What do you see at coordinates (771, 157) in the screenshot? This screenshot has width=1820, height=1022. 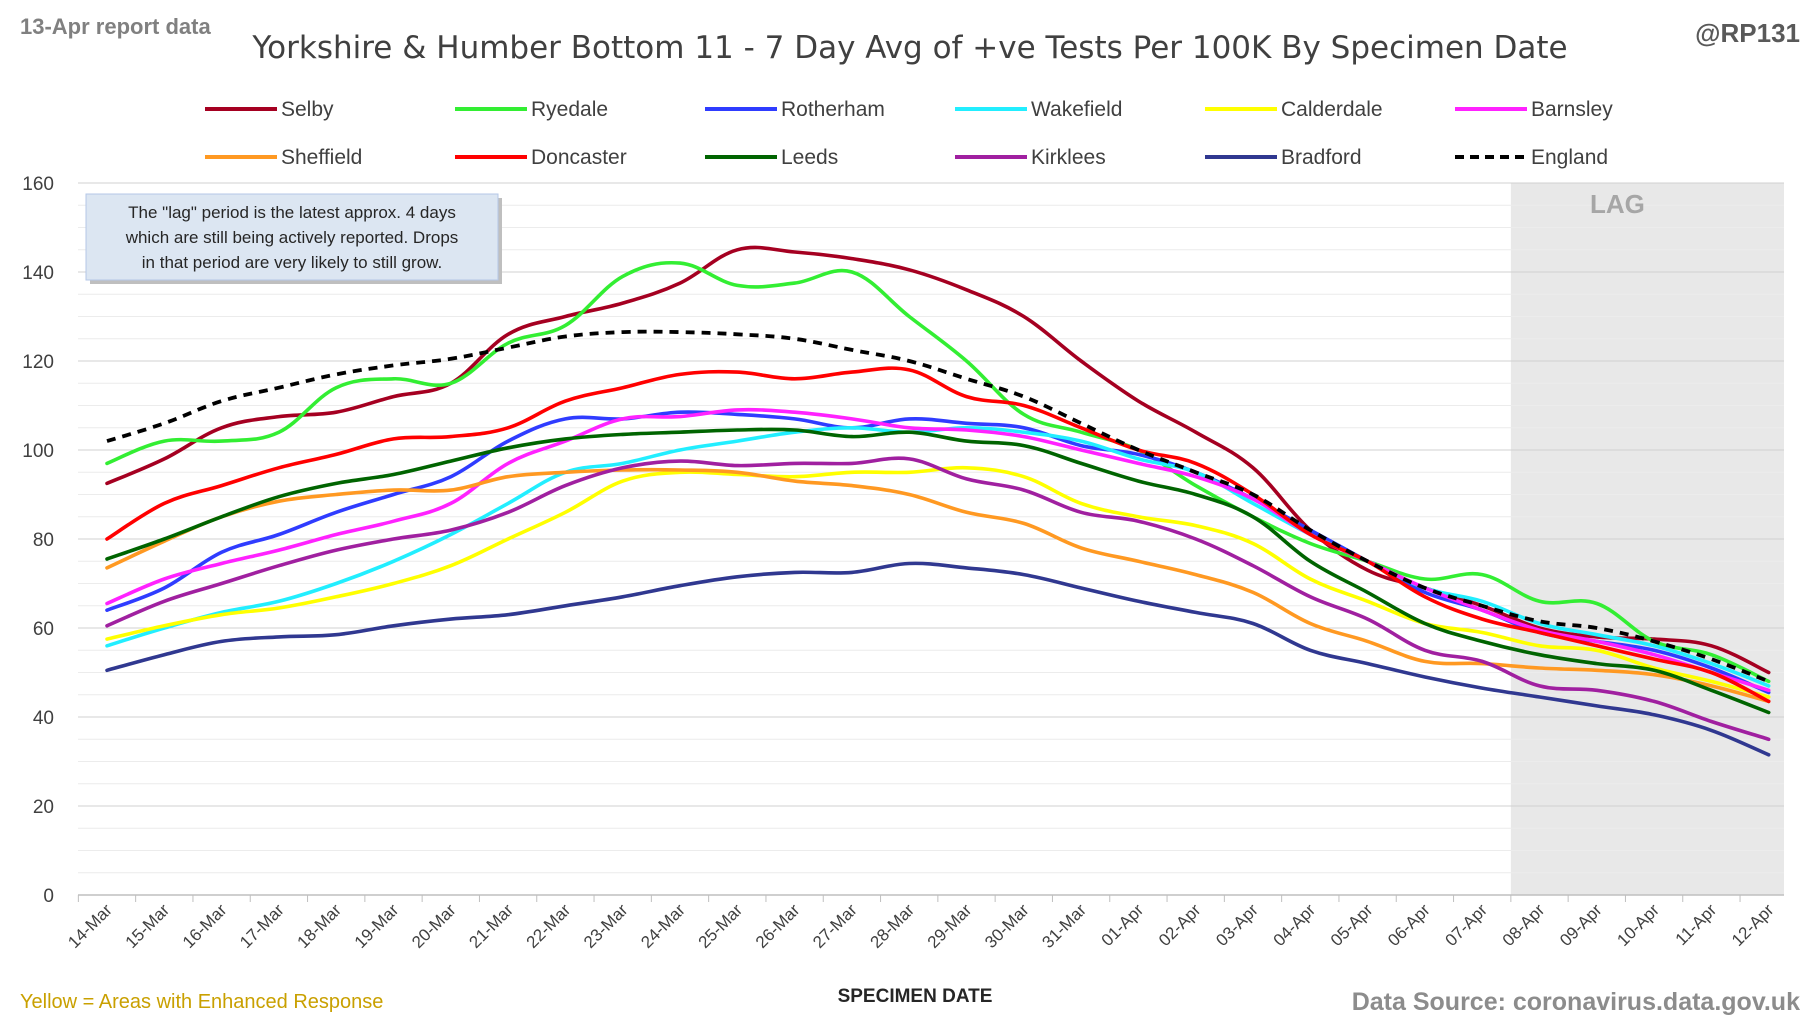 I see `legend-item-leeds: Leeds` at bounding box center [771, 157].